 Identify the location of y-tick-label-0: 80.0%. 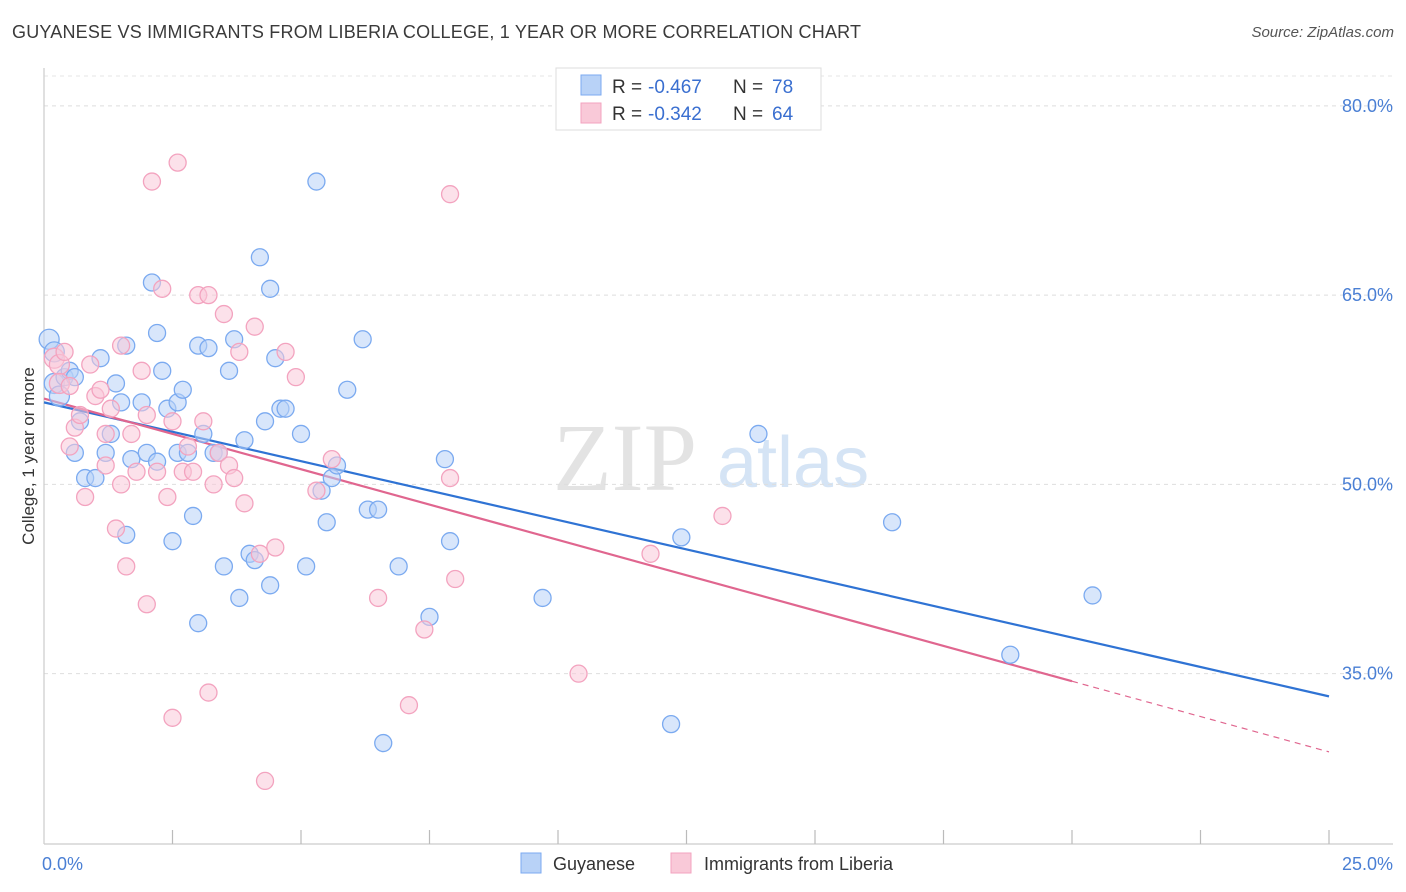
(1367, 106).